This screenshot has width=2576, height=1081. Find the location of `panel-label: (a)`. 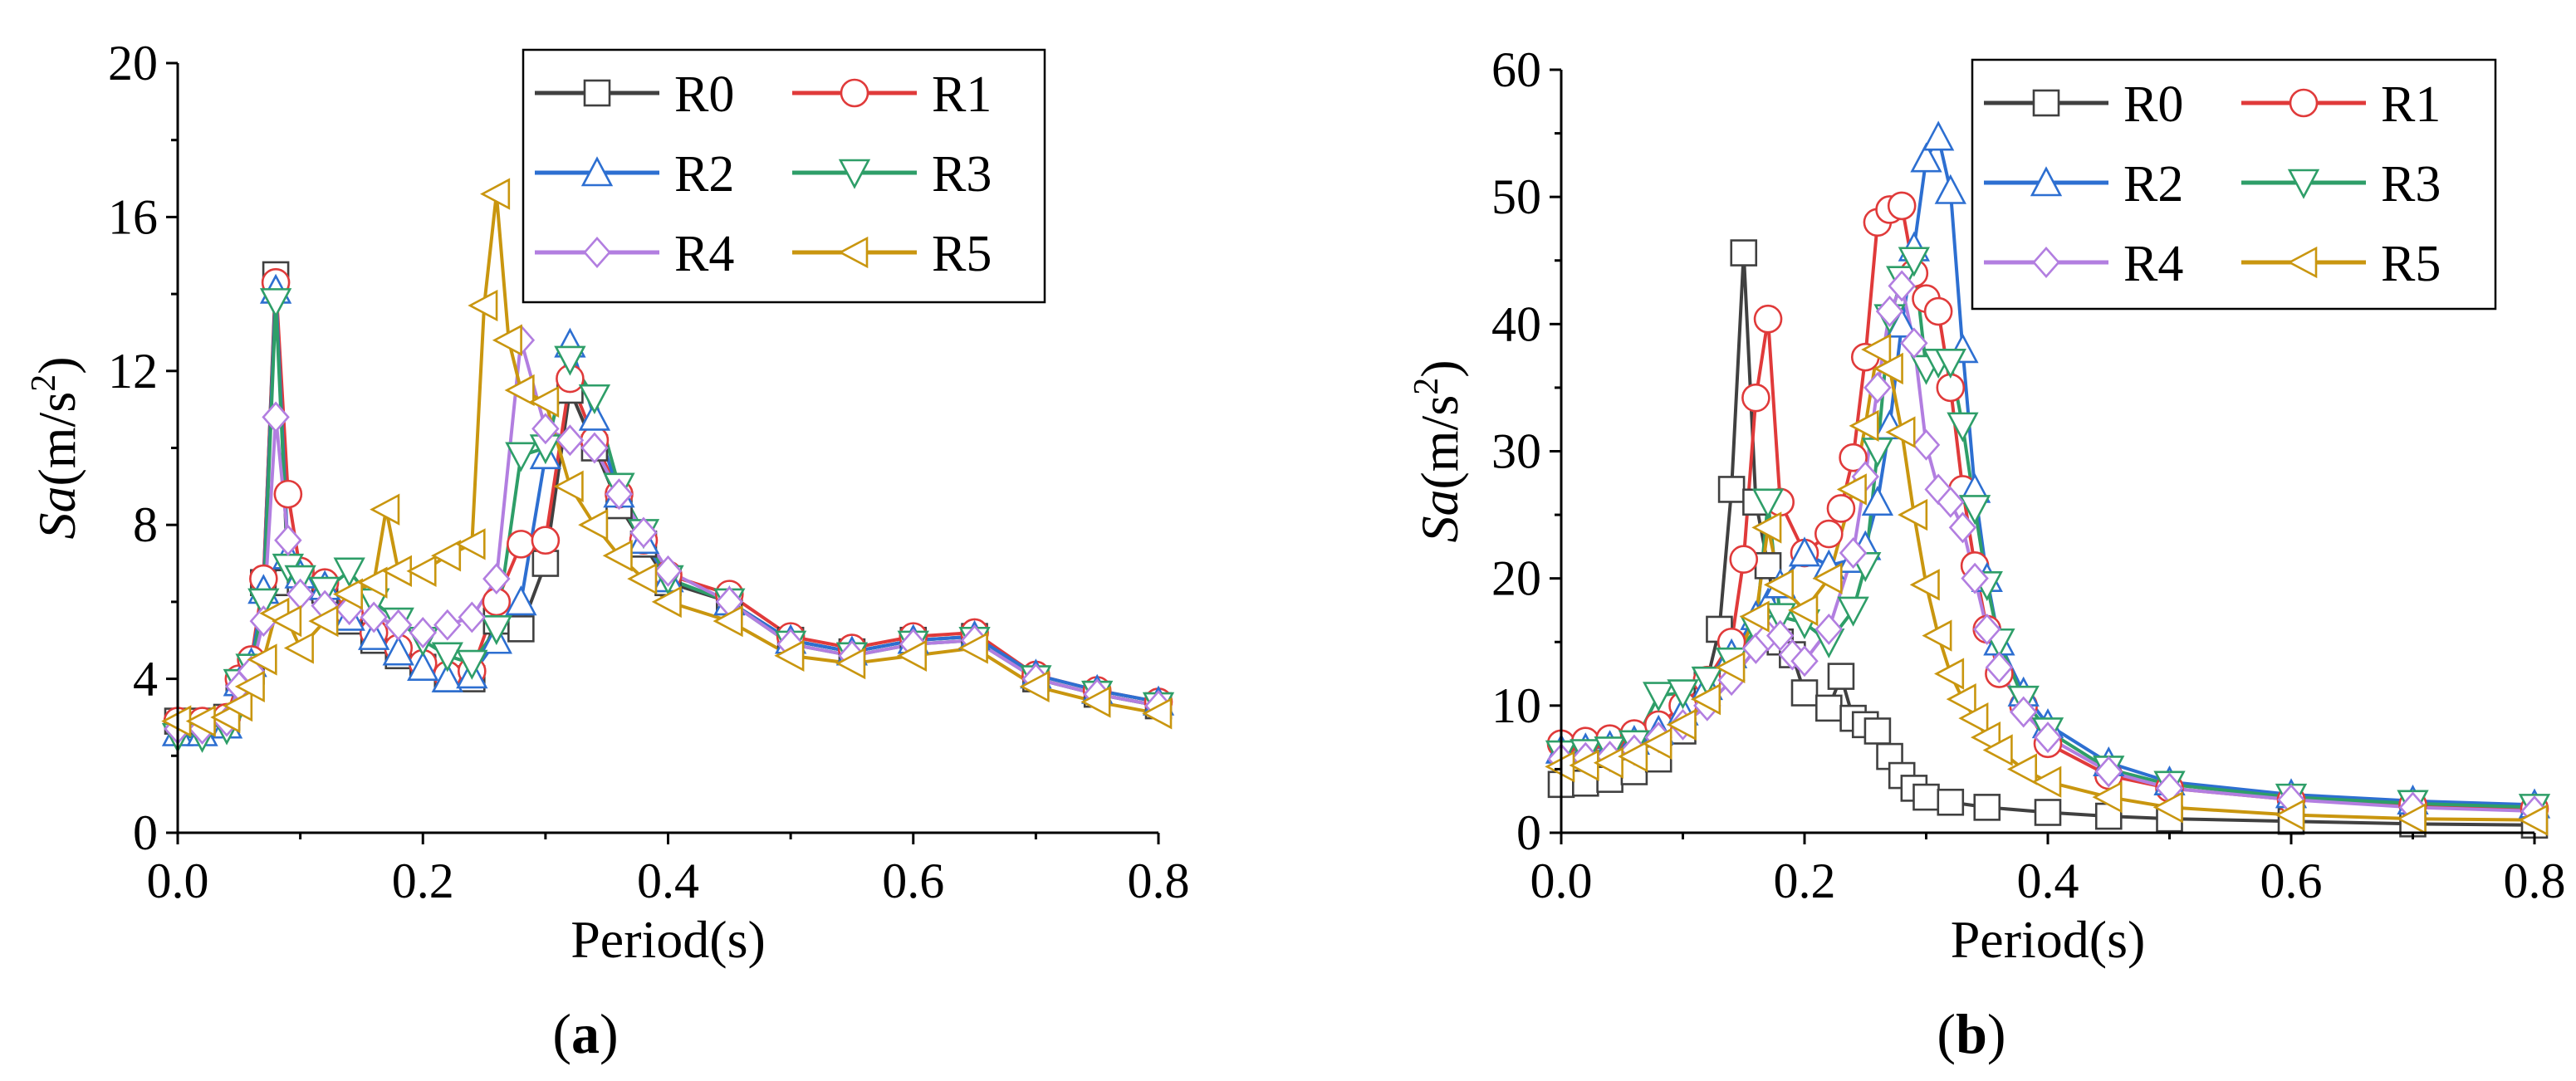

panel-label: (a) is located at coordinates (585, 1033).